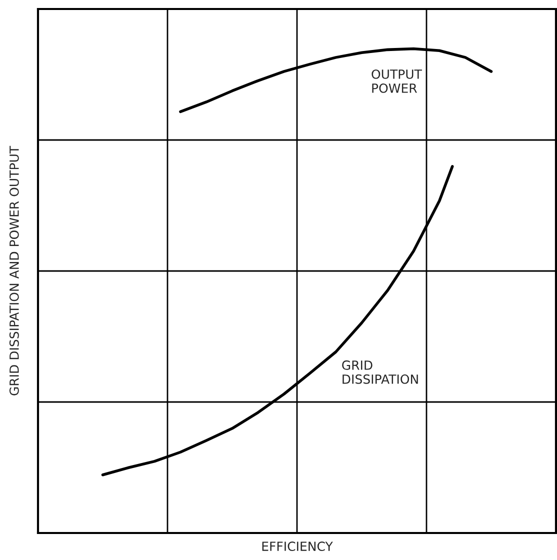 The height and width of the screenshot is (560, 557). Describe the element at coordinates (380, 372) in the screenshot. I see `series-label: GRID DISSIPATION` at that location.